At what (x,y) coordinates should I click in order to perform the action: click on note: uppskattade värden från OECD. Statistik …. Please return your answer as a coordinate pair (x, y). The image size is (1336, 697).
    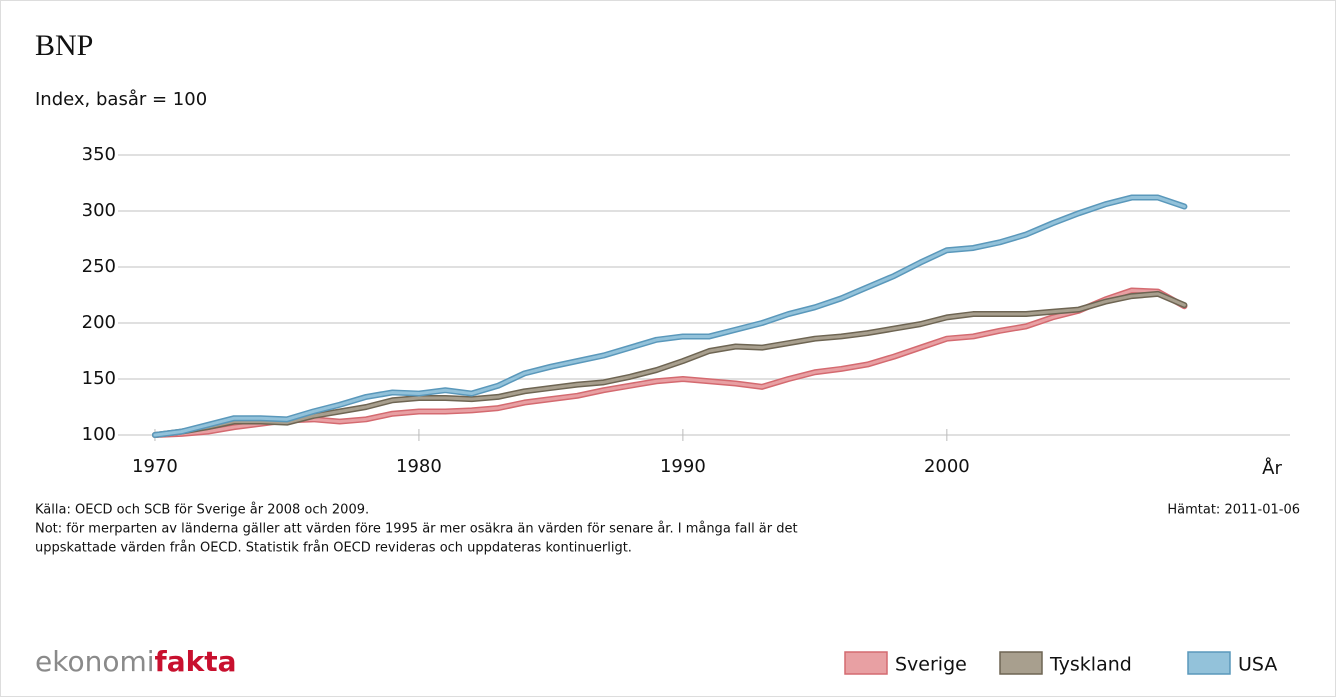
    Looking at the image, I should click on (333, 548).